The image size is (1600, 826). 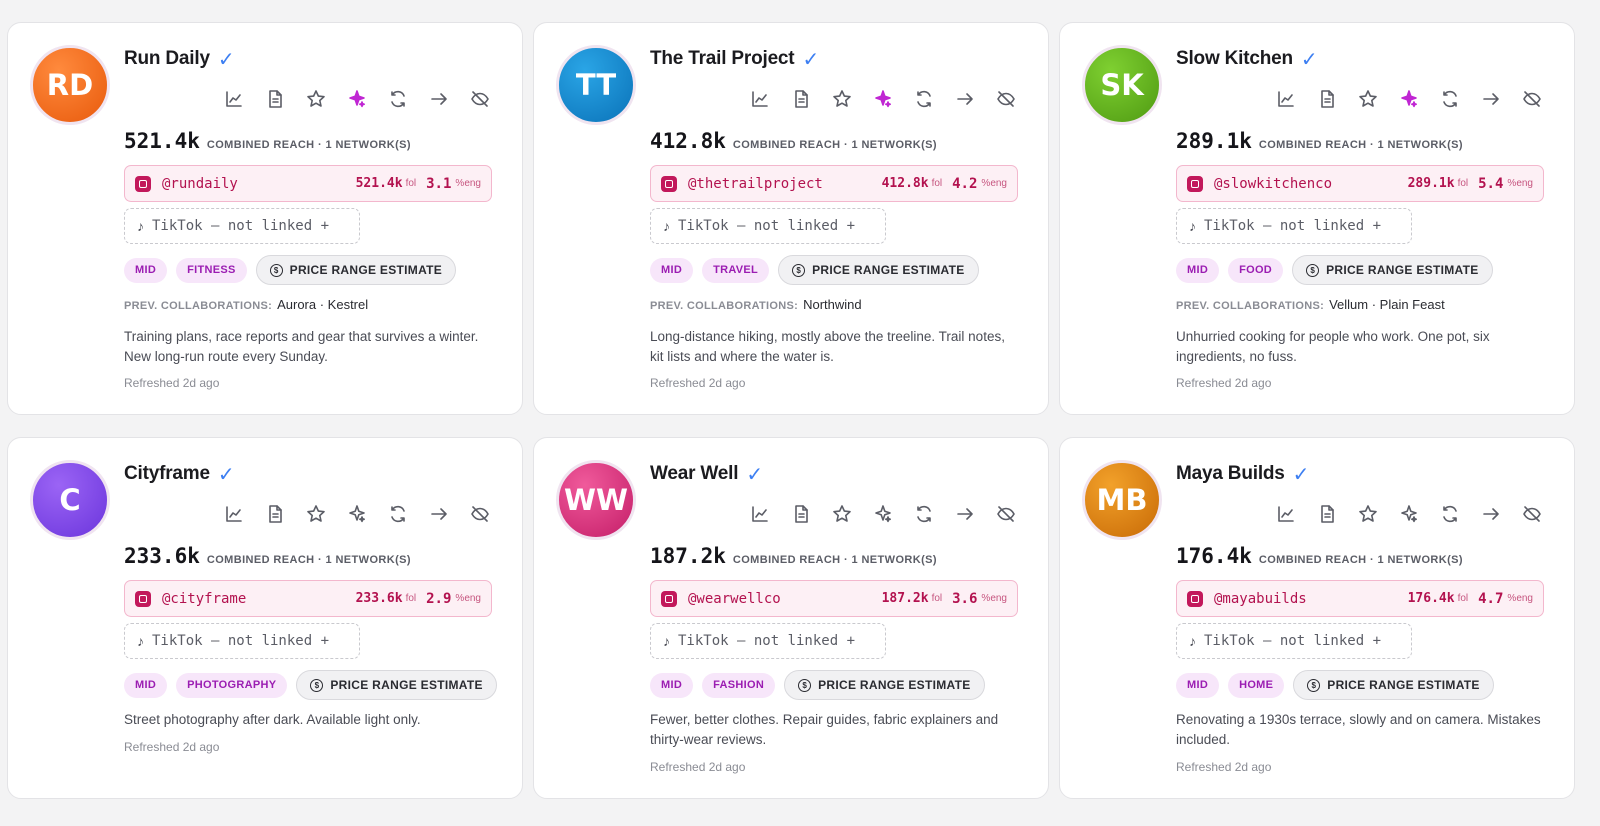 I want to click on creator-name: Slow Kitchen, so click(x=1234, y=58).